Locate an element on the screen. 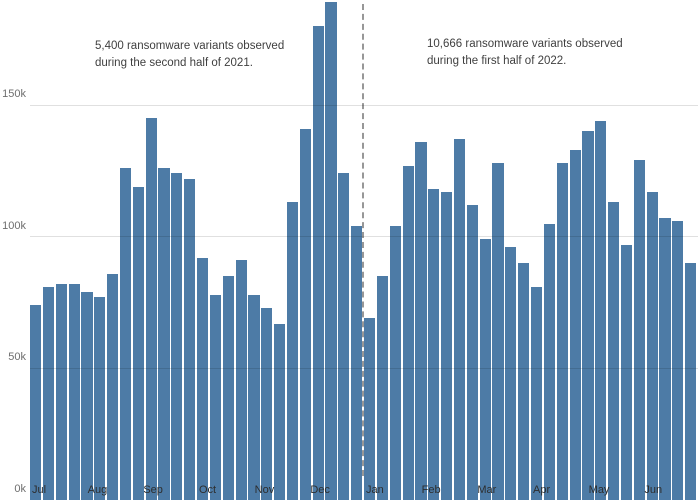 The height and width of the screenshot is (500, 700). x-axis-month-label-mar: Mar is located at coordinates (487, 490).